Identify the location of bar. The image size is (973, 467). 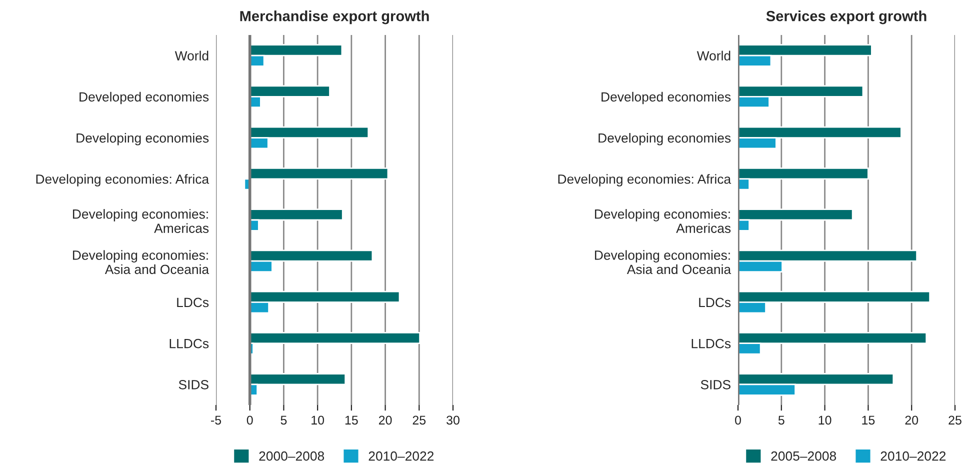
(319, 174).